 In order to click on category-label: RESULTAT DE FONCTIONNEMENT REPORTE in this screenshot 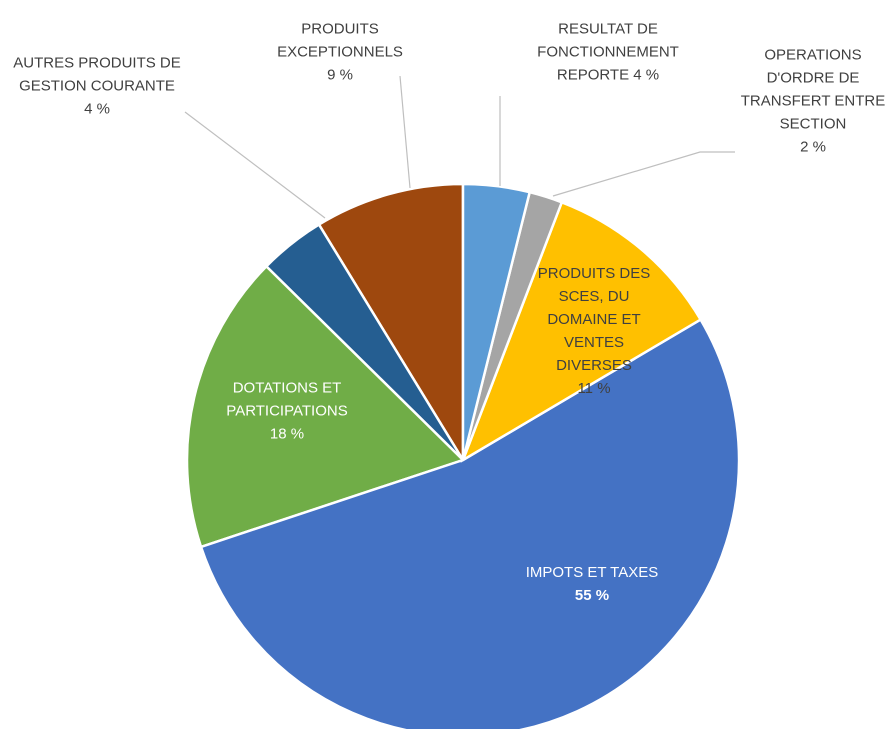, I will do `click(608, 52)`.